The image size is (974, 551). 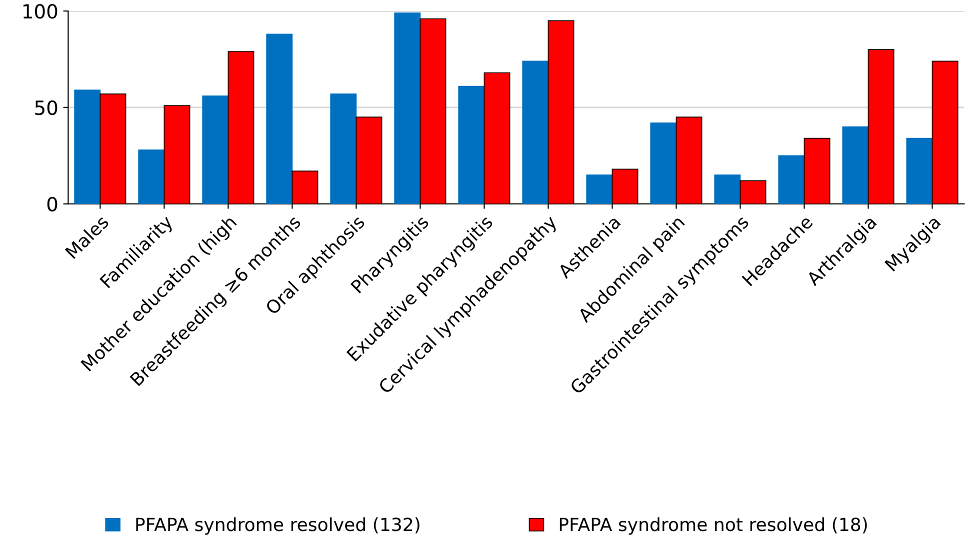 I want to click on y-tick-label: 0, so click(x=52, y=204).